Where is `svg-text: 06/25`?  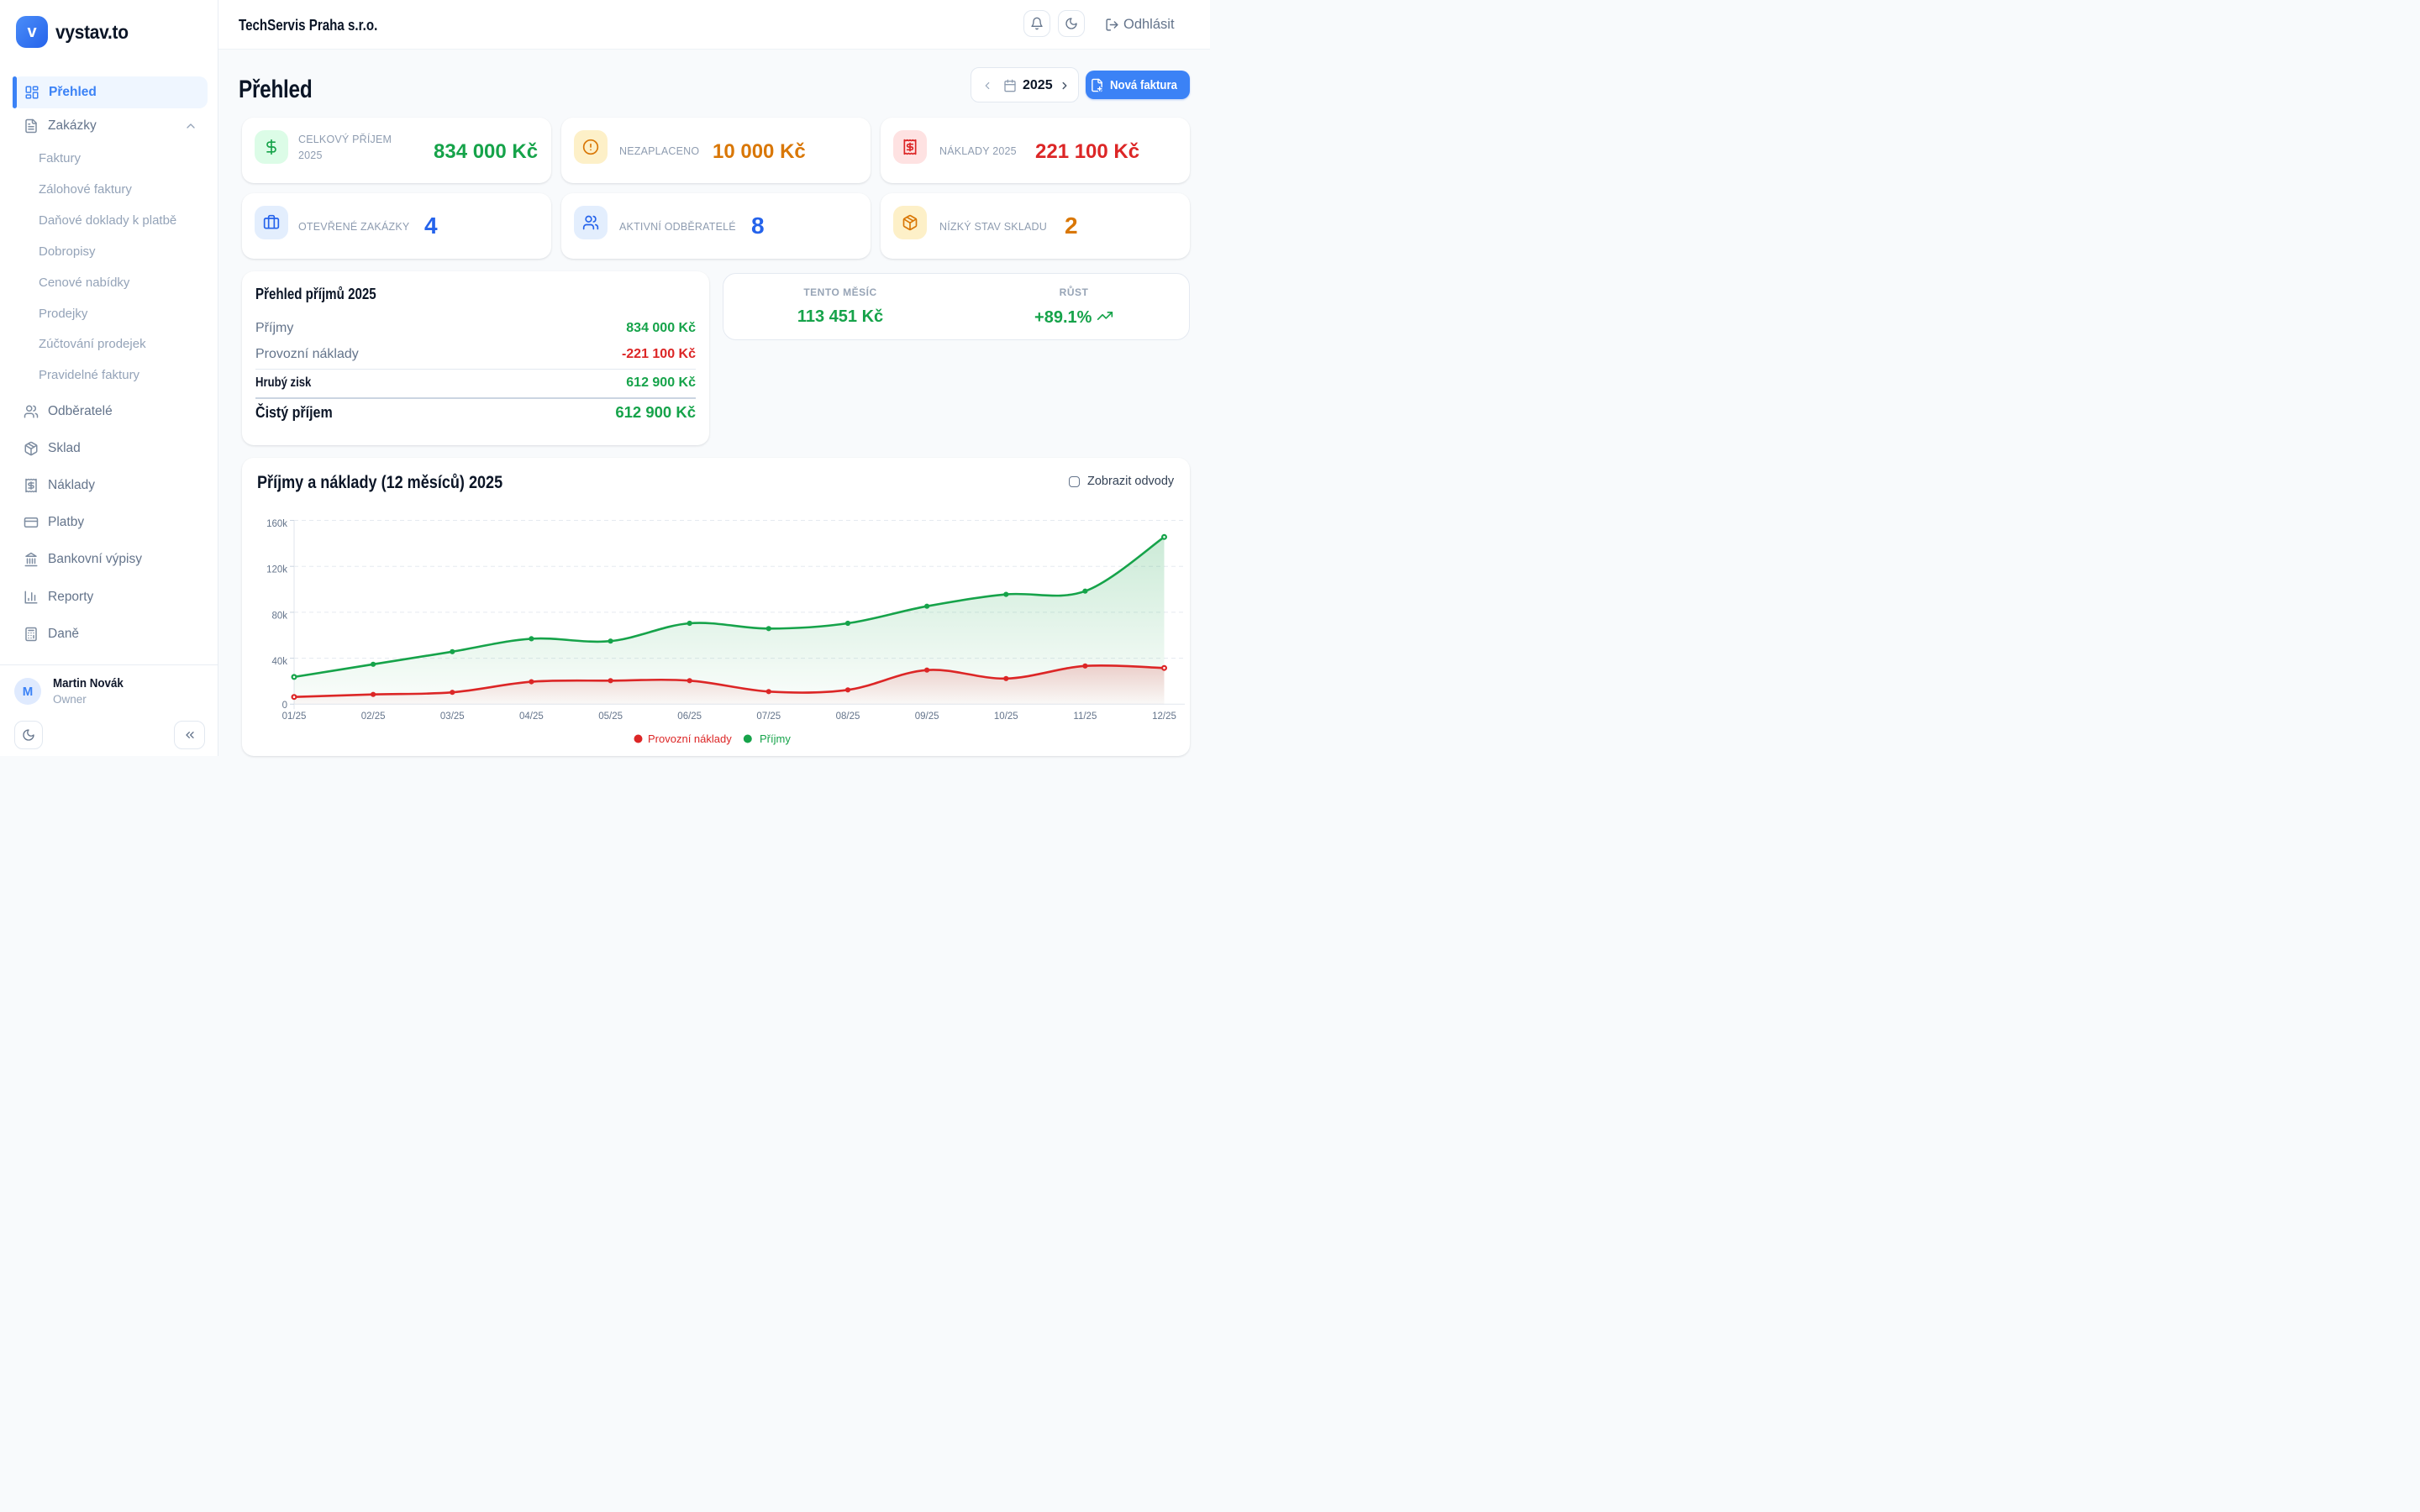
svg-text: 06/25 is located at coordinates (689, 716).